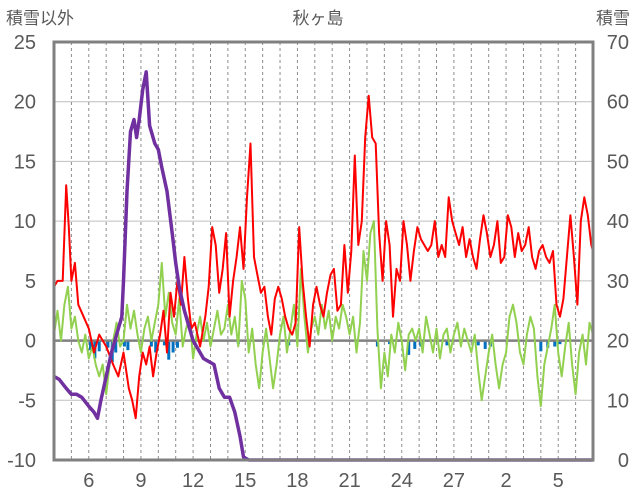 The image size is (636, 501). I want to click on right-tick-label: 40, so click(618, 222).